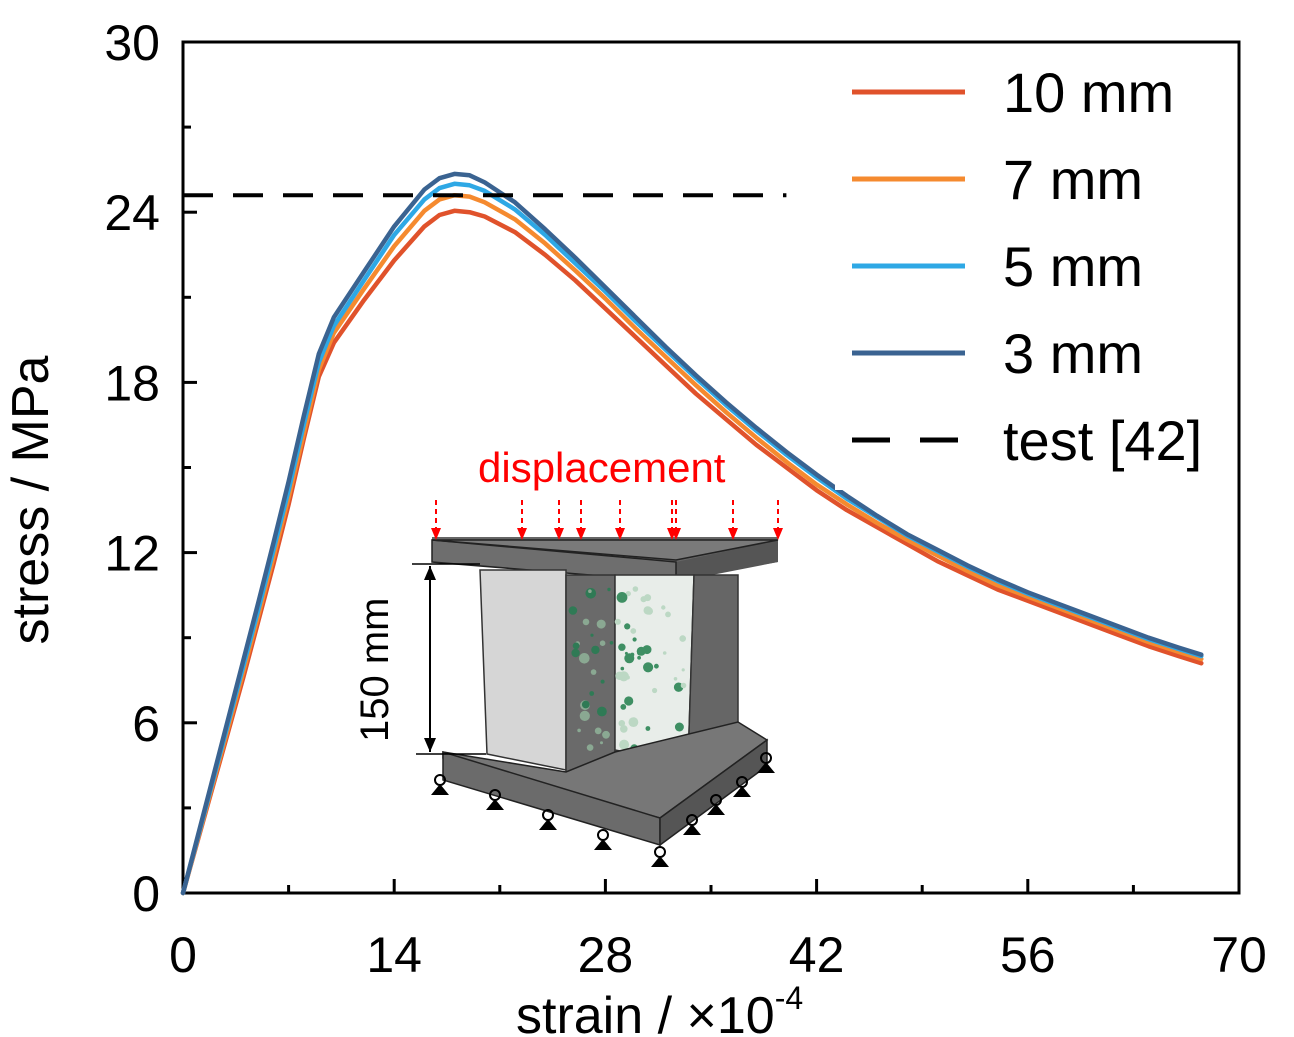 This screenshot has width=1294, height=1037. What do you see at coordinates (183, 955) in the screenshot?
I see `x-tick-label: 0` at bounding box center [183, 955].